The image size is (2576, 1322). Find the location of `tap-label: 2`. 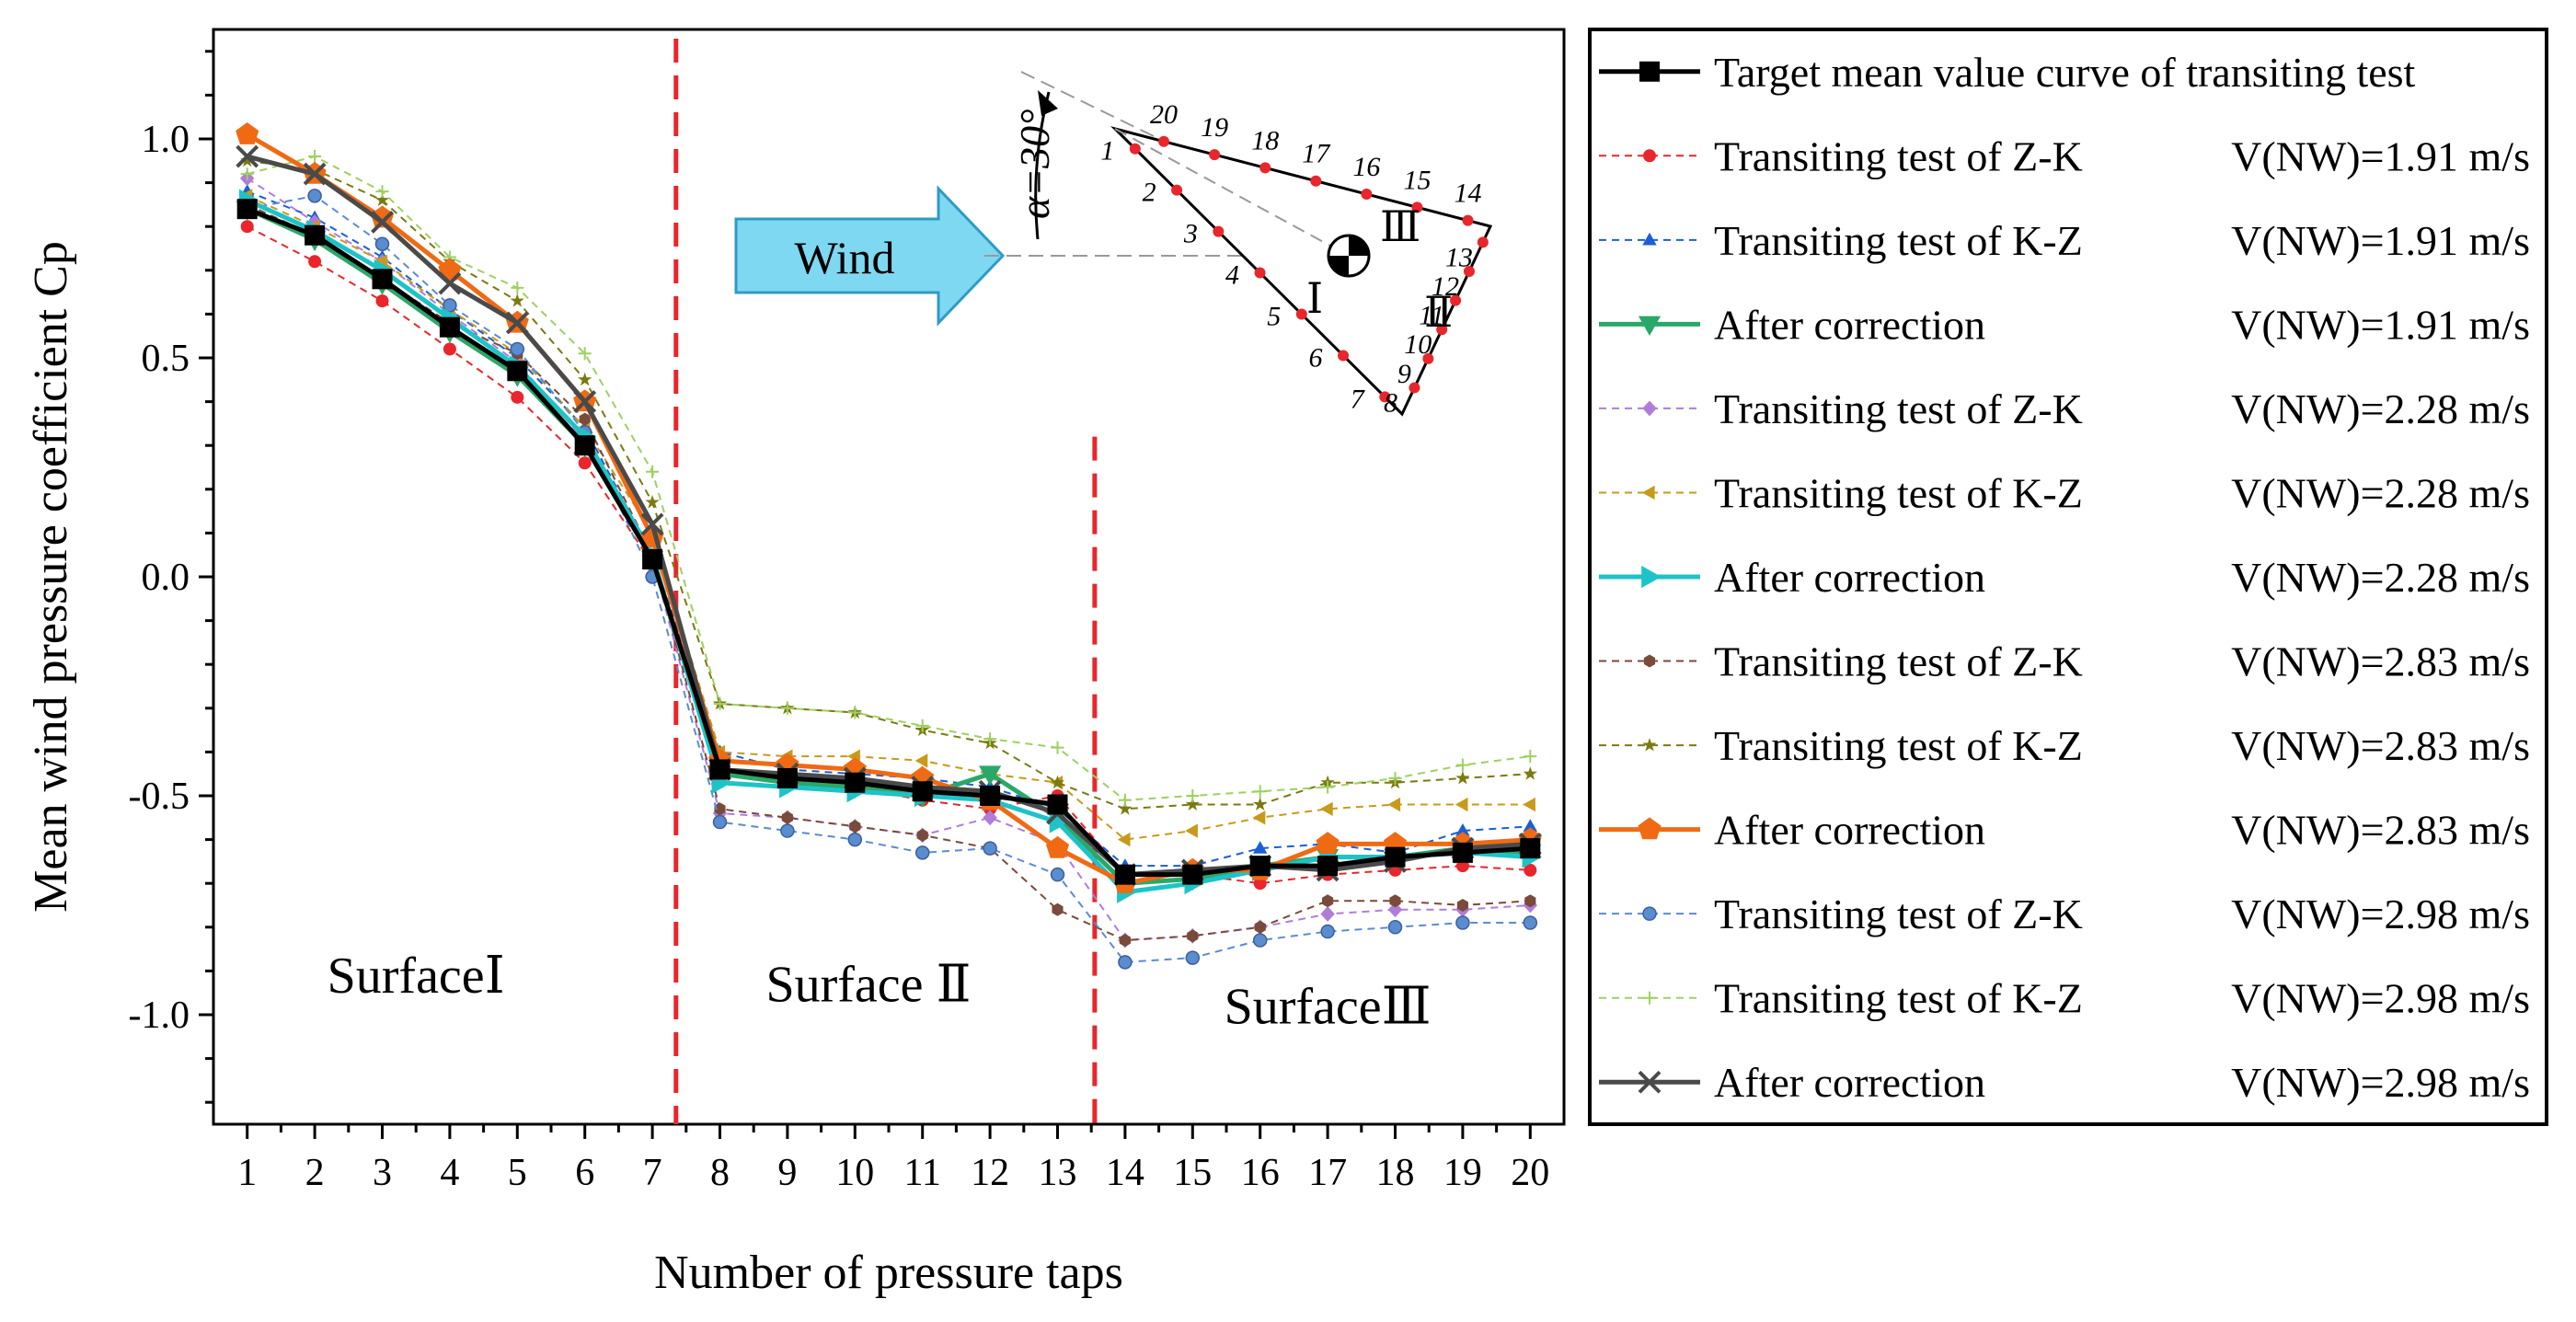

tap-label: 2 is located at coordinates (1149, 193).